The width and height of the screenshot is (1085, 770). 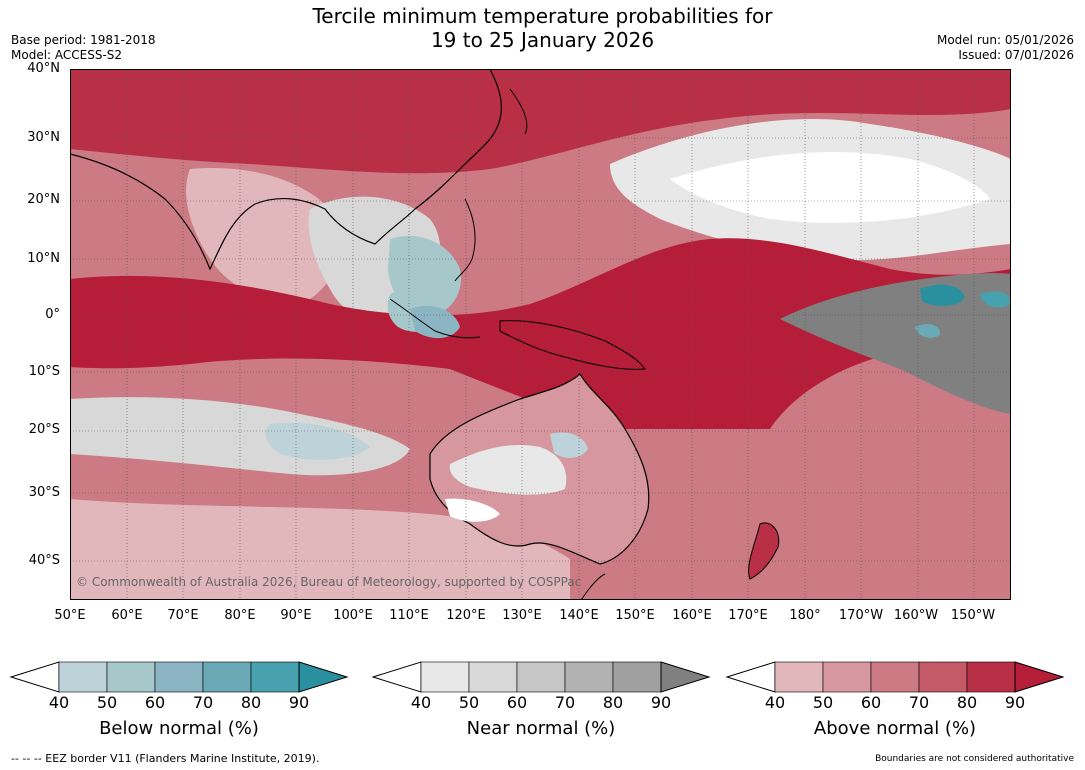 What do you see at coordinates (540, 121) in the screenshot?
I see `region-above-north` at bounding box center [540, 121].